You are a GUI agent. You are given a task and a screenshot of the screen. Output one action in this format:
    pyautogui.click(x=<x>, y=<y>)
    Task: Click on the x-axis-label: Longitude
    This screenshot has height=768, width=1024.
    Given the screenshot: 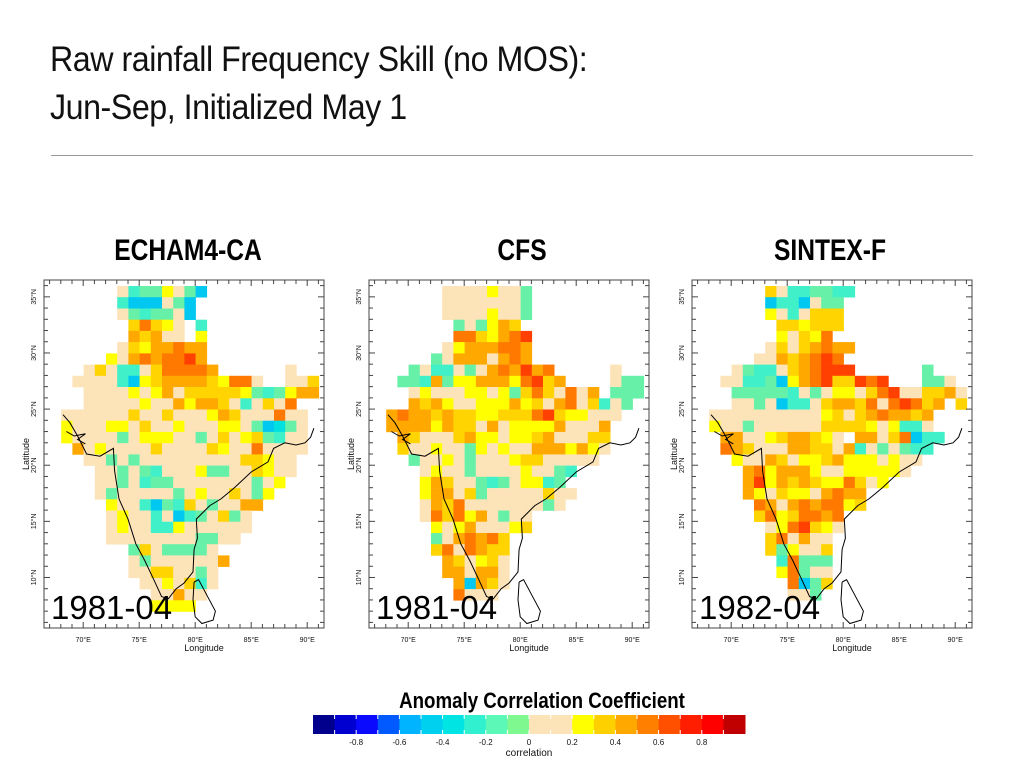 What is the action you would take?
    pyautogui.click(x=204, y=648)
    